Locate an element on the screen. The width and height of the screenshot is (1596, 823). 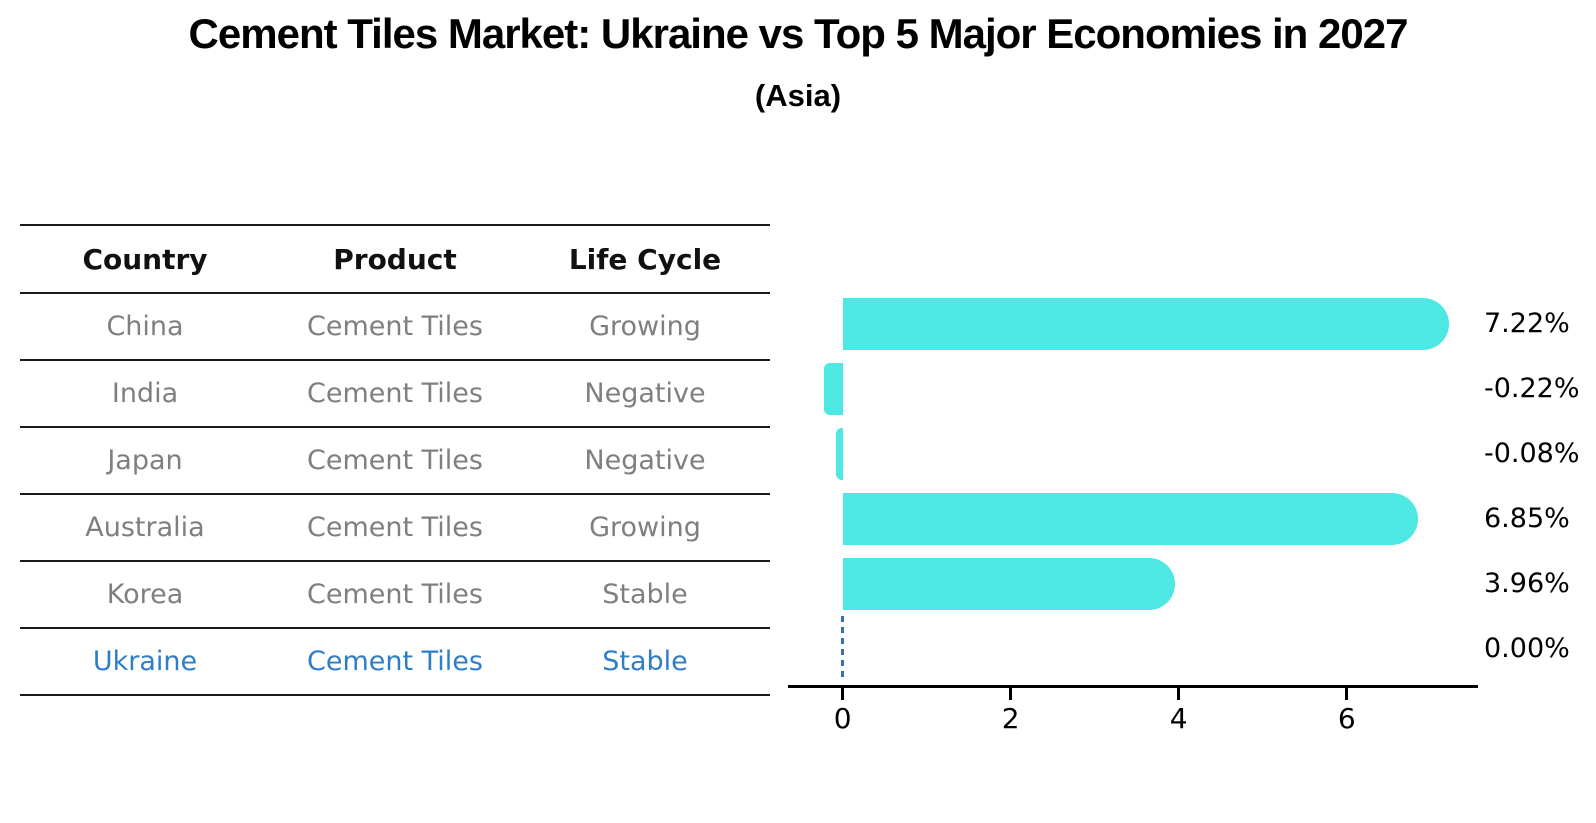
value-label-ukraine: 0.00% is located at coordinates (1527, 648).